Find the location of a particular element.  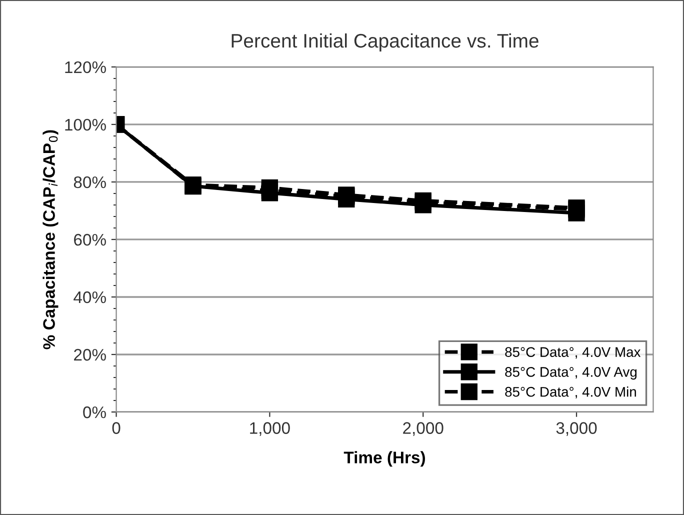

x-axis-title: Time (Hrs) is located at coordinates (384, 459).